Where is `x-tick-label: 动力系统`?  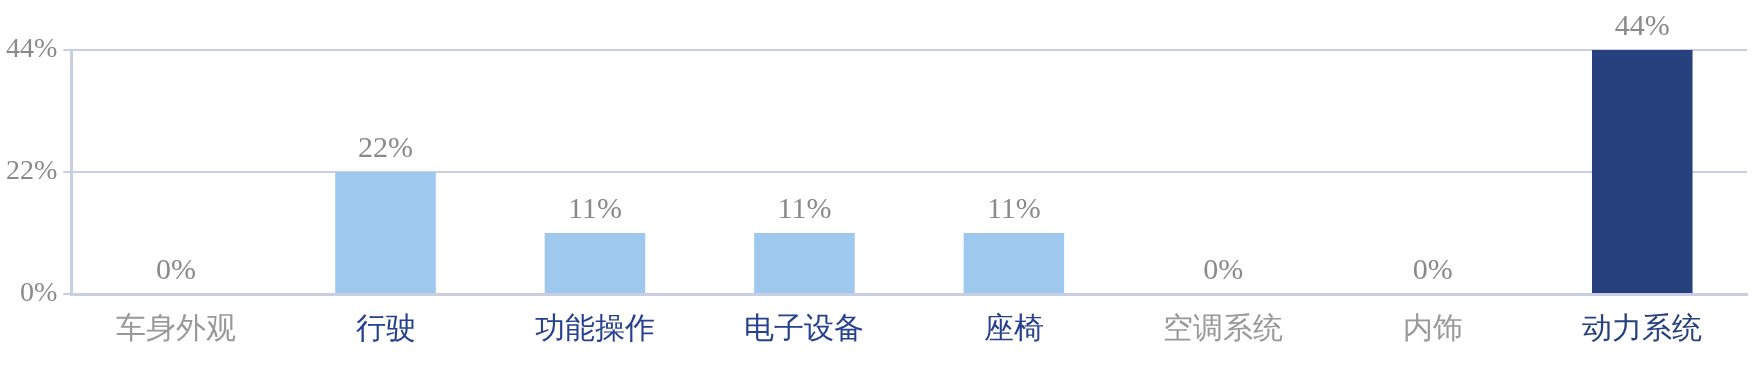
x-tick-label: 动力系统 is located at coordinates (1642, 327).